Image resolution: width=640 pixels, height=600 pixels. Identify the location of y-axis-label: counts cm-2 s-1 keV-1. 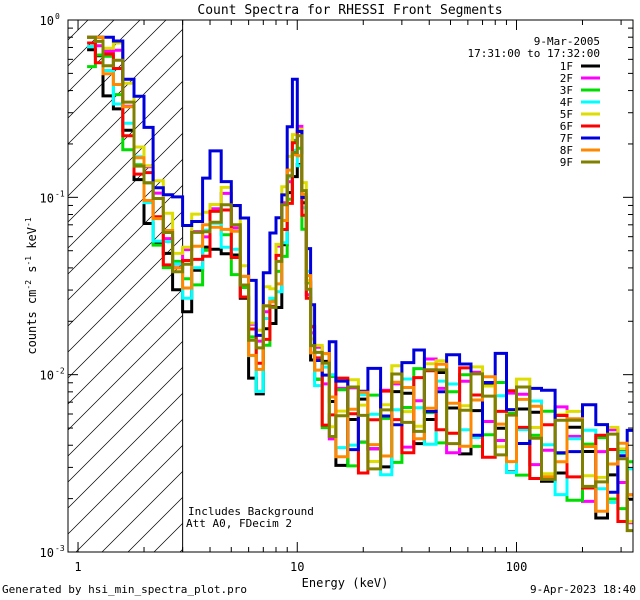
(31, 285).